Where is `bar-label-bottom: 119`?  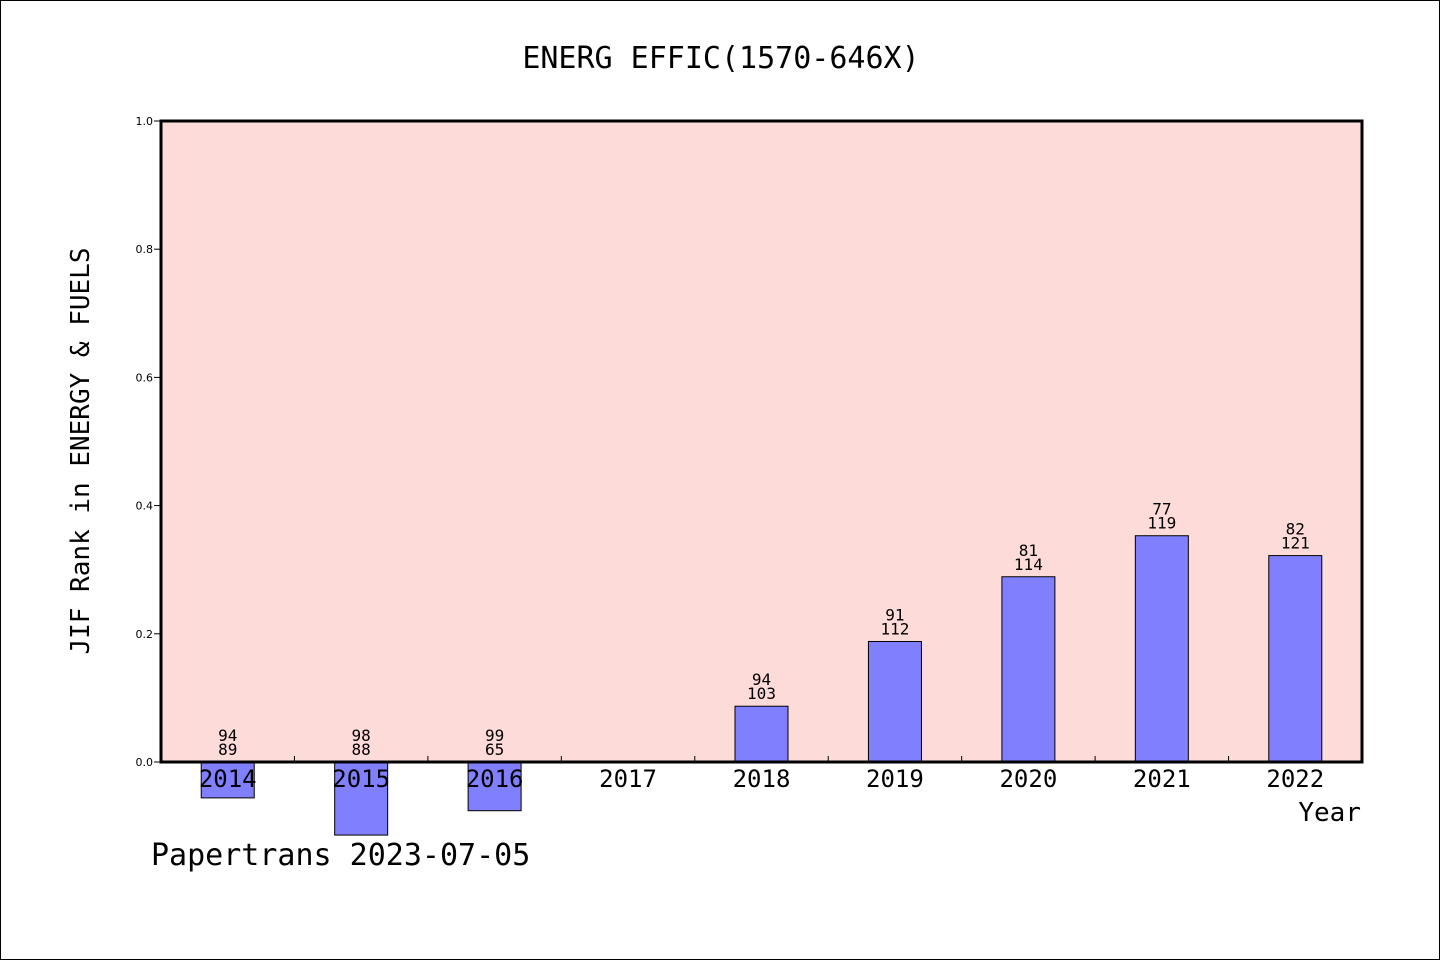 bar-label-bottom: 119 is located at coordinates (1161, 523).